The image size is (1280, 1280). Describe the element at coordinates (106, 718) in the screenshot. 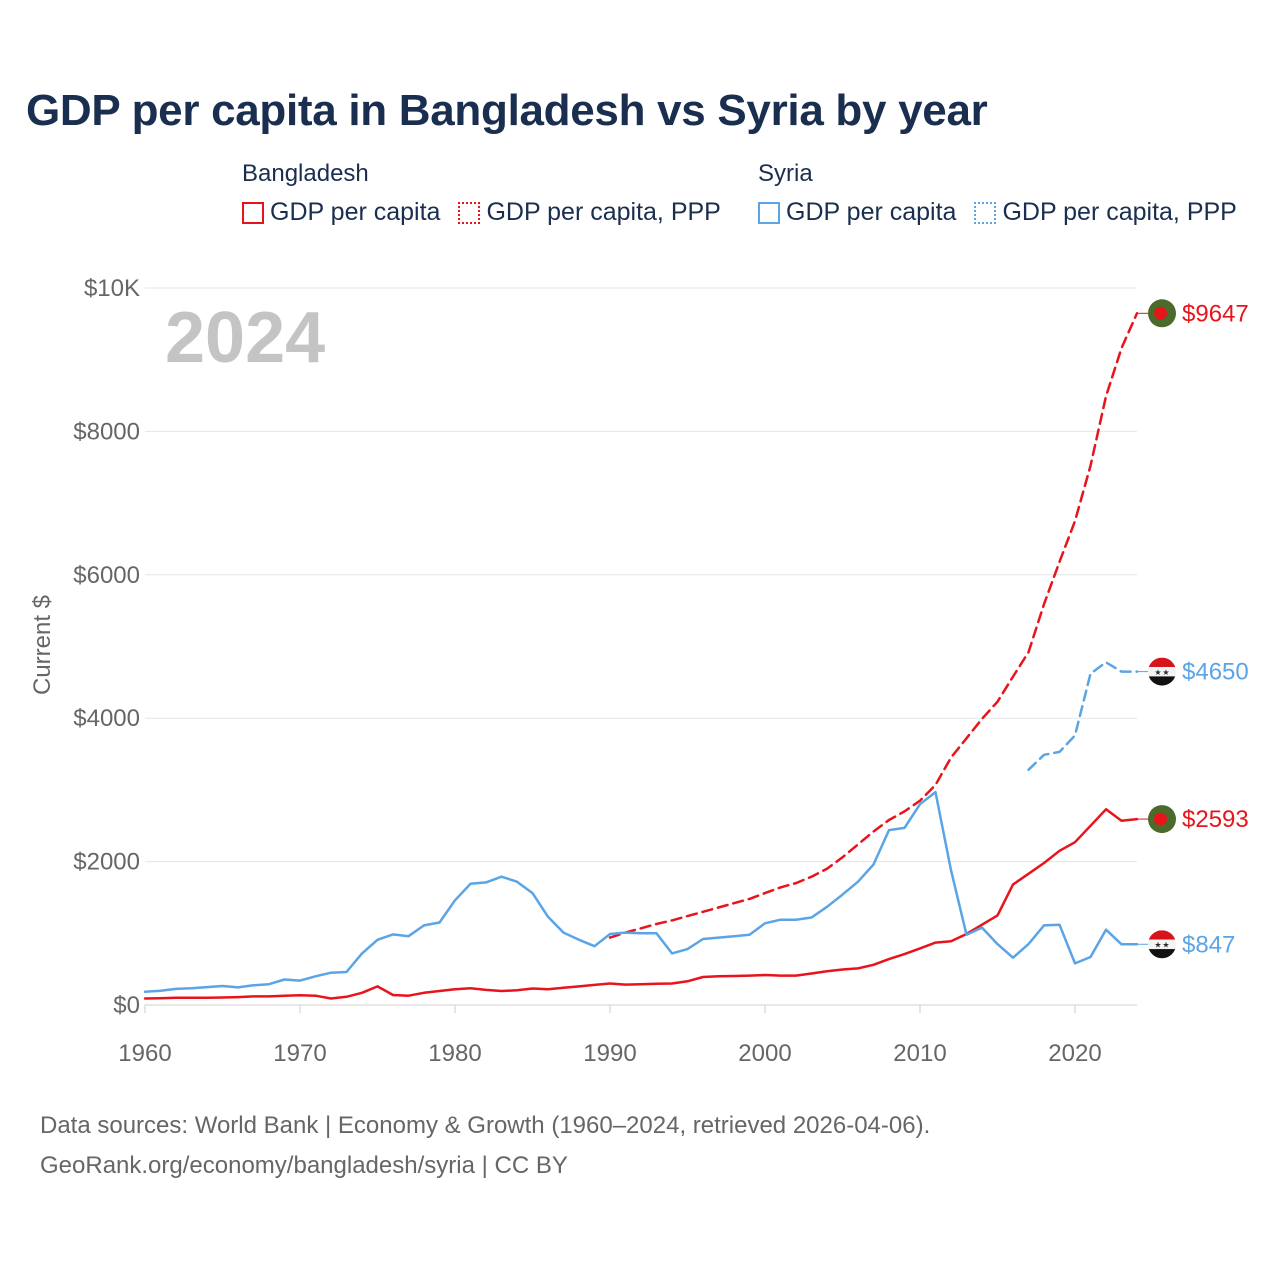

I see `y-tick-label: $4000` at that location.